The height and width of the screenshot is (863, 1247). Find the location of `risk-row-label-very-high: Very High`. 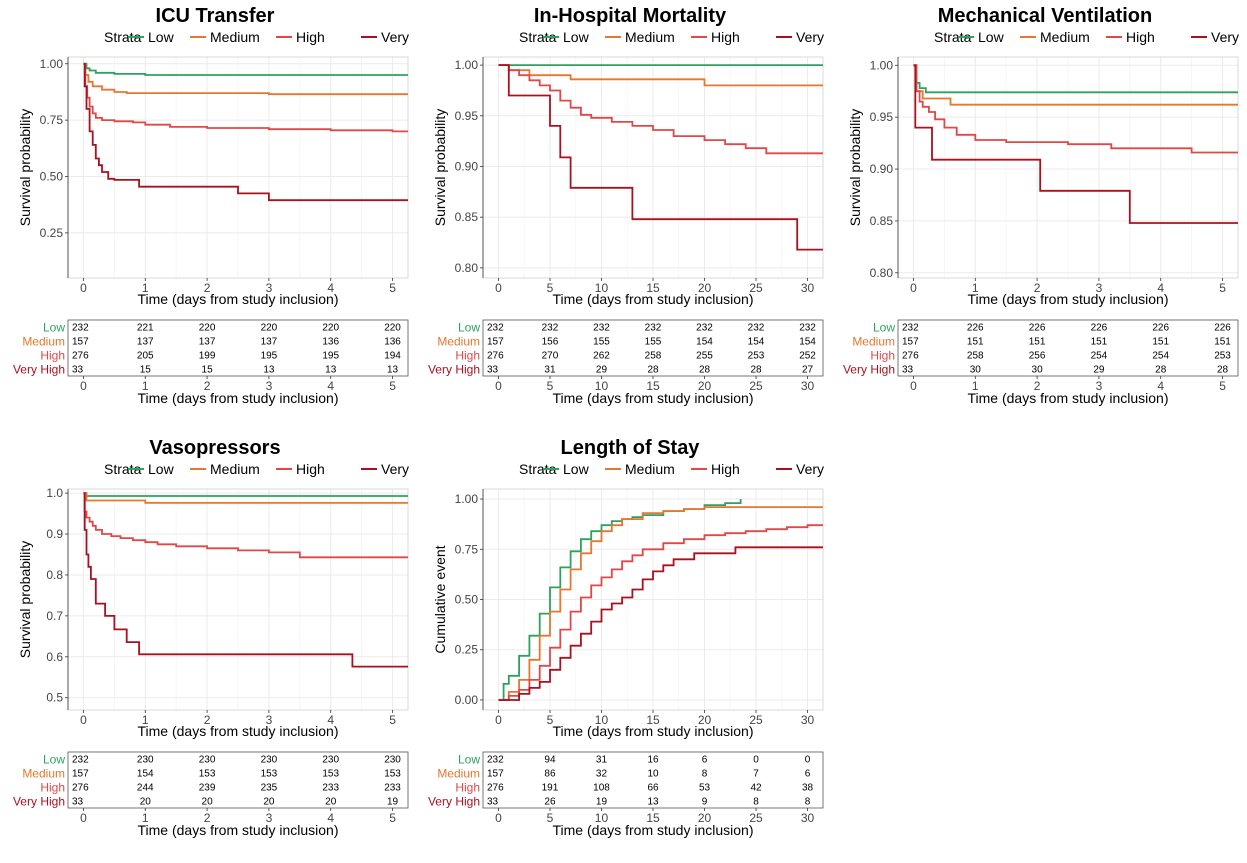

risk-row-label-very-high: Very High is located at coordinates (454, 370).